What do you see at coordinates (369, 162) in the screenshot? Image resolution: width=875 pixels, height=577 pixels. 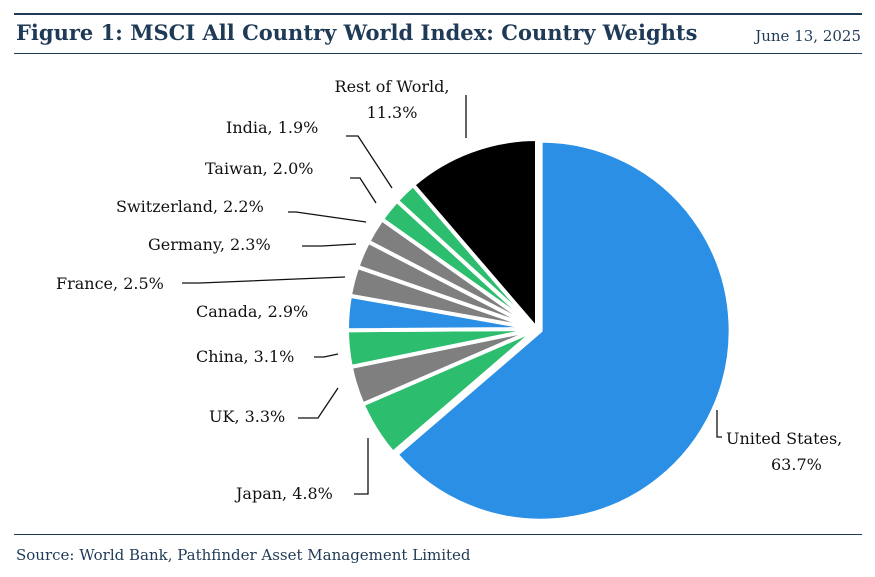 I see `leader-india` at bounding box center [369, 162].